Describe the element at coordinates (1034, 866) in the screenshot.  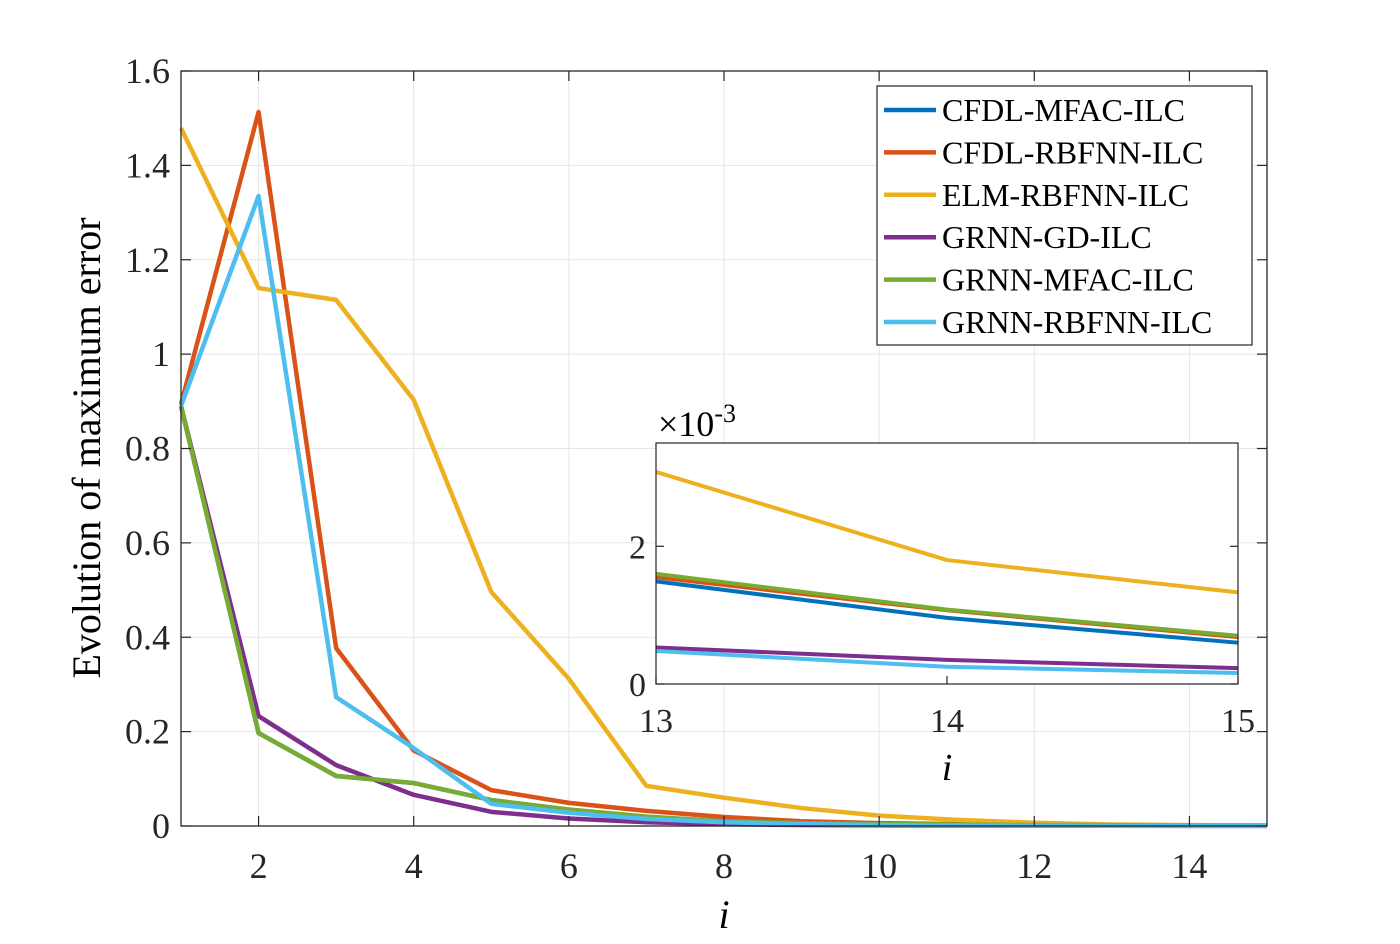
I see `x-tick-label: 12` at that location.